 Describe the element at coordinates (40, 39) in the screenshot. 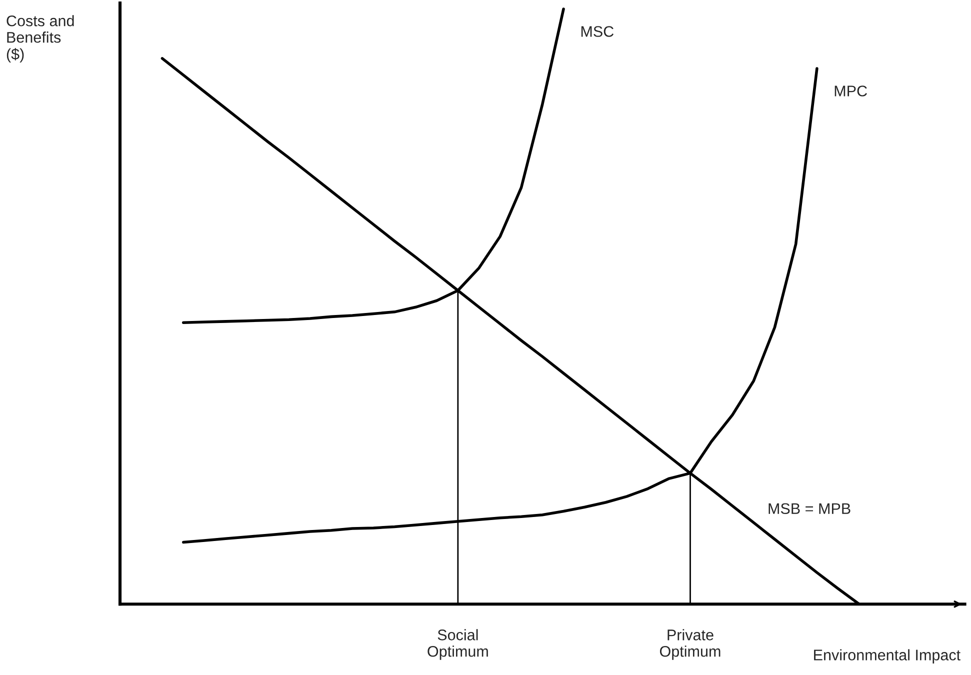

I see `y-axis-title: Costs and Benefits ($)` at that location.